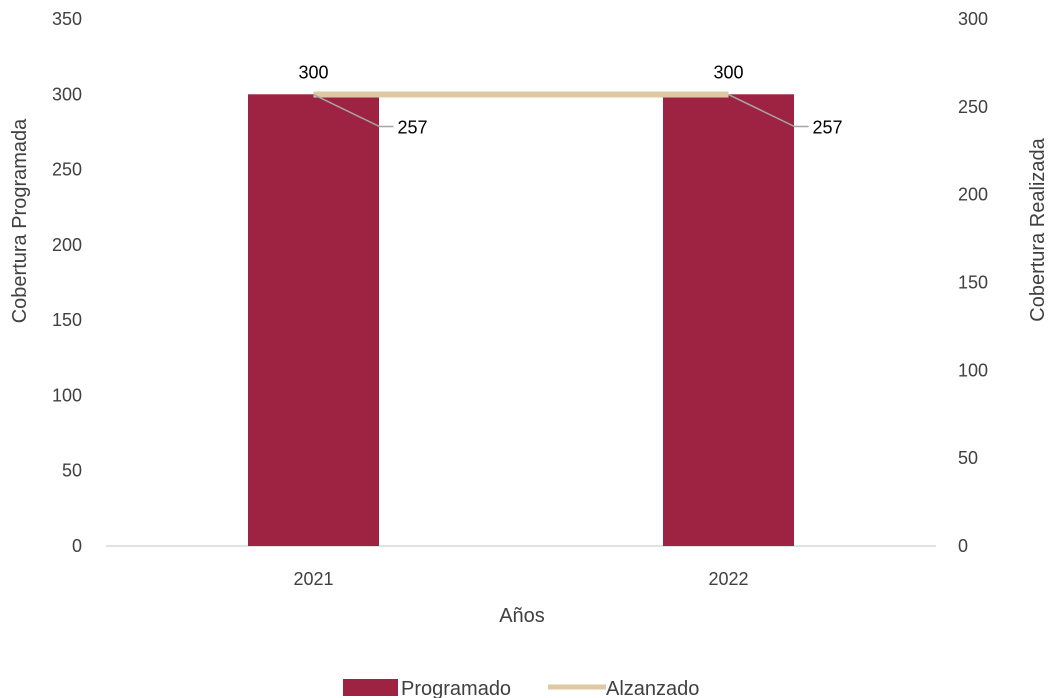 Image resolution: width=1049 pixels, height=698 pixels. I want to click on y2-tick-label: 150, so click(973, 283).